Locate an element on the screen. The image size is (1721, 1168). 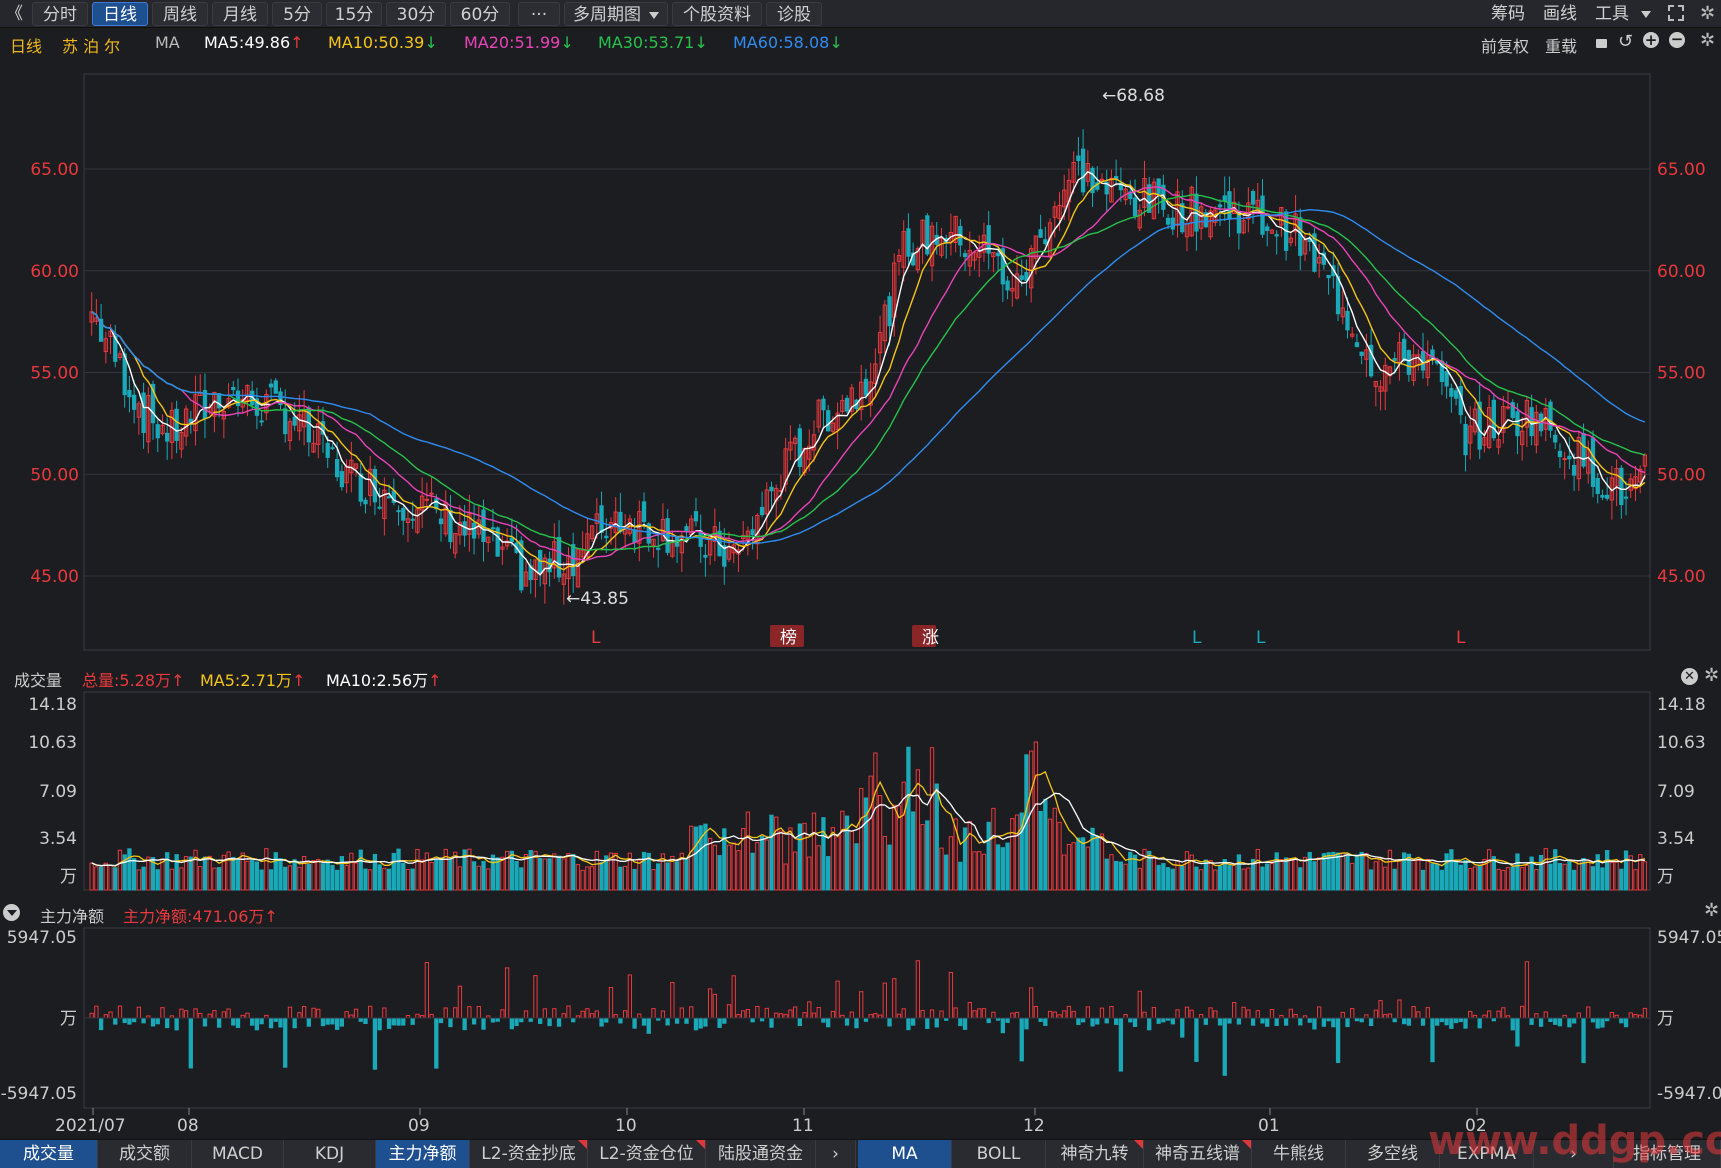
tab-weekly: 周线 is located at coordinates (180, 14).